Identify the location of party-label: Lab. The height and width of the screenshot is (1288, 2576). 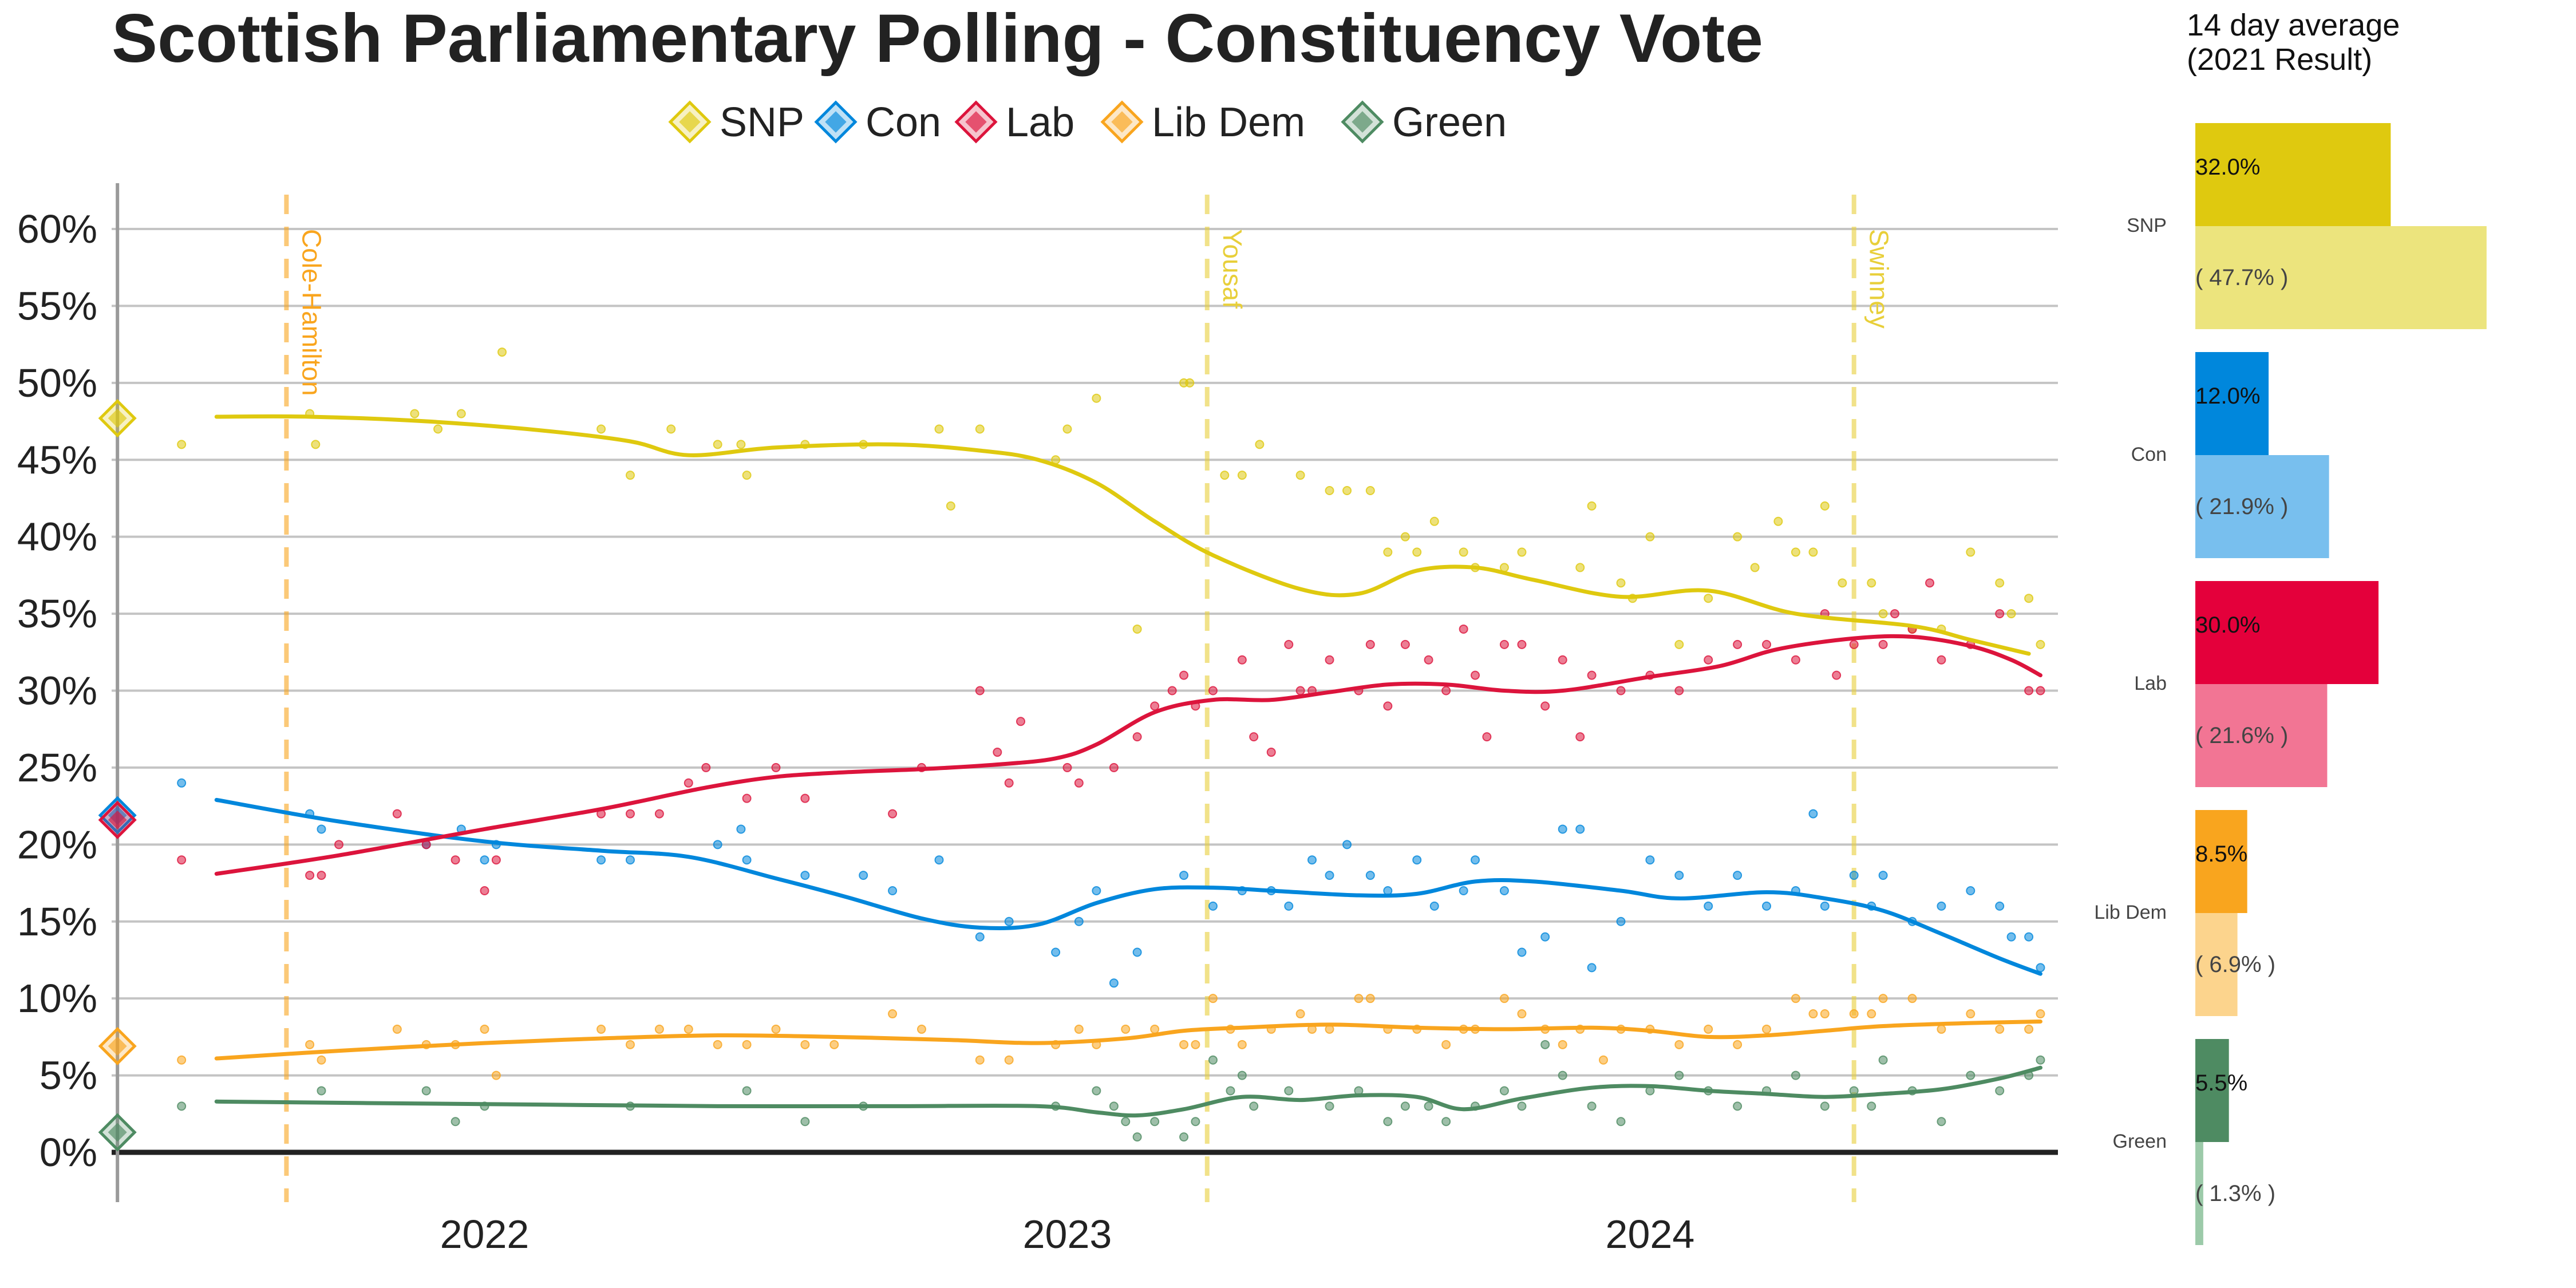
(2150, 683).